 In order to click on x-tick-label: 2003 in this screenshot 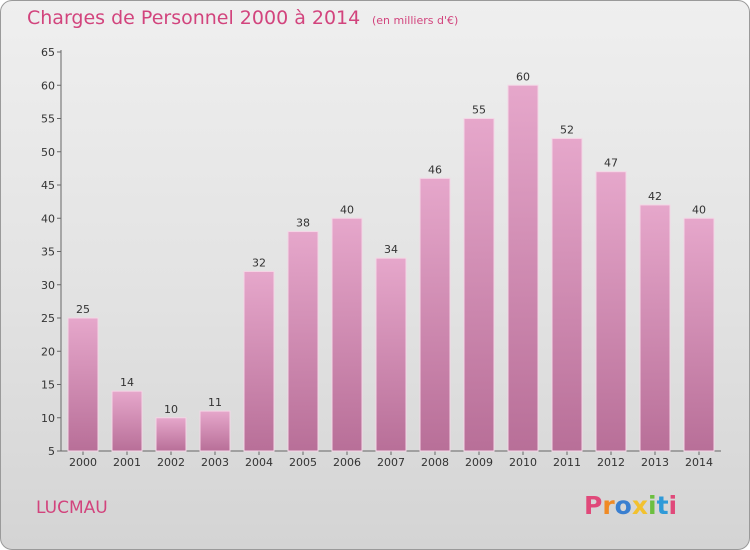, I will do `click(215, 462)`.